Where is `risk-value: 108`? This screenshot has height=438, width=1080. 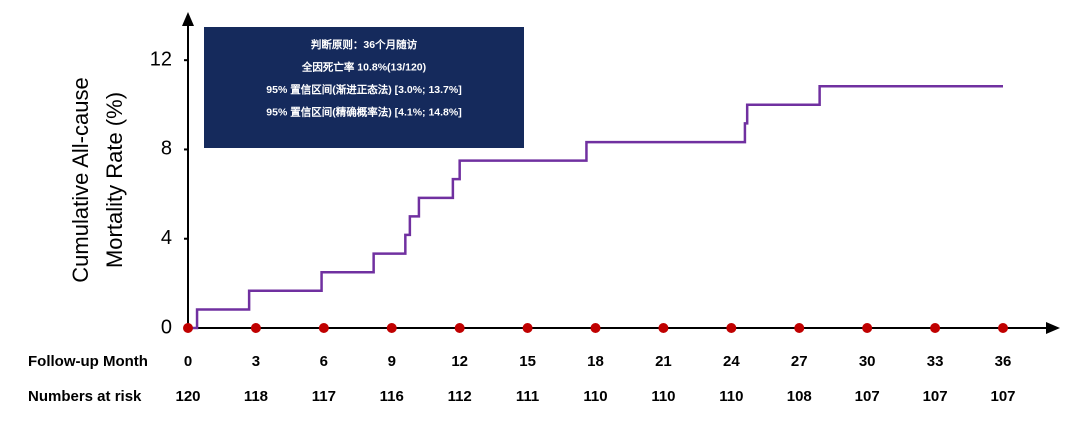
risk-value: 108 is located at coordinates (799, 396).